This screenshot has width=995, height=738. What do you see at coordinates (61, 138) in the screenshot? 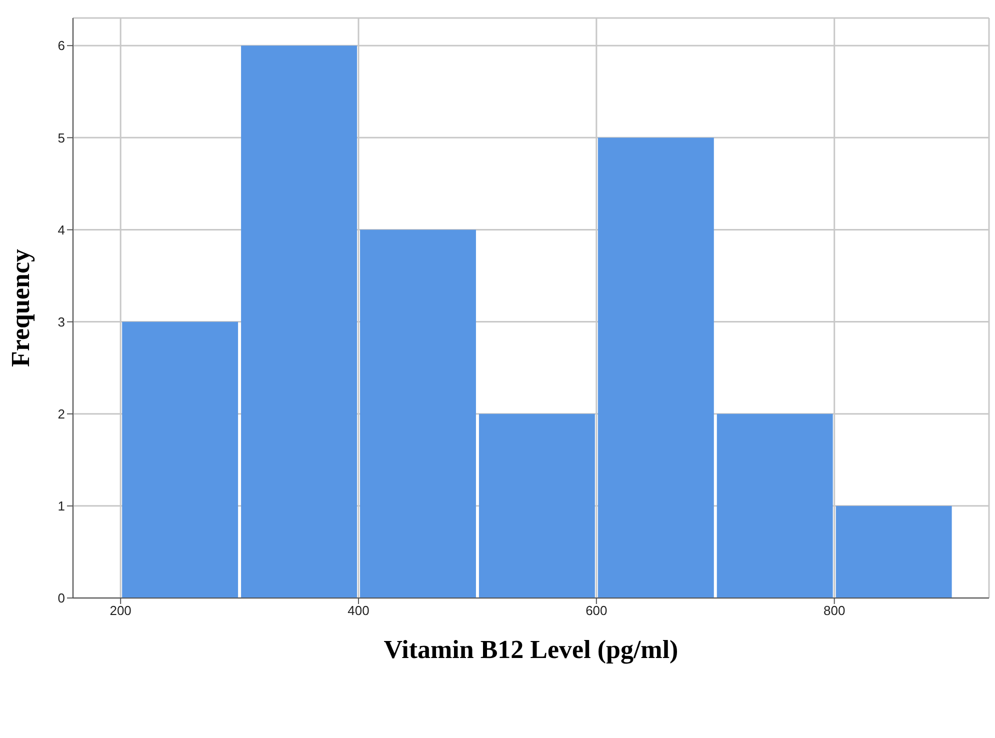
I see `y-tick-label: 5` at bounding box center [61, 138].